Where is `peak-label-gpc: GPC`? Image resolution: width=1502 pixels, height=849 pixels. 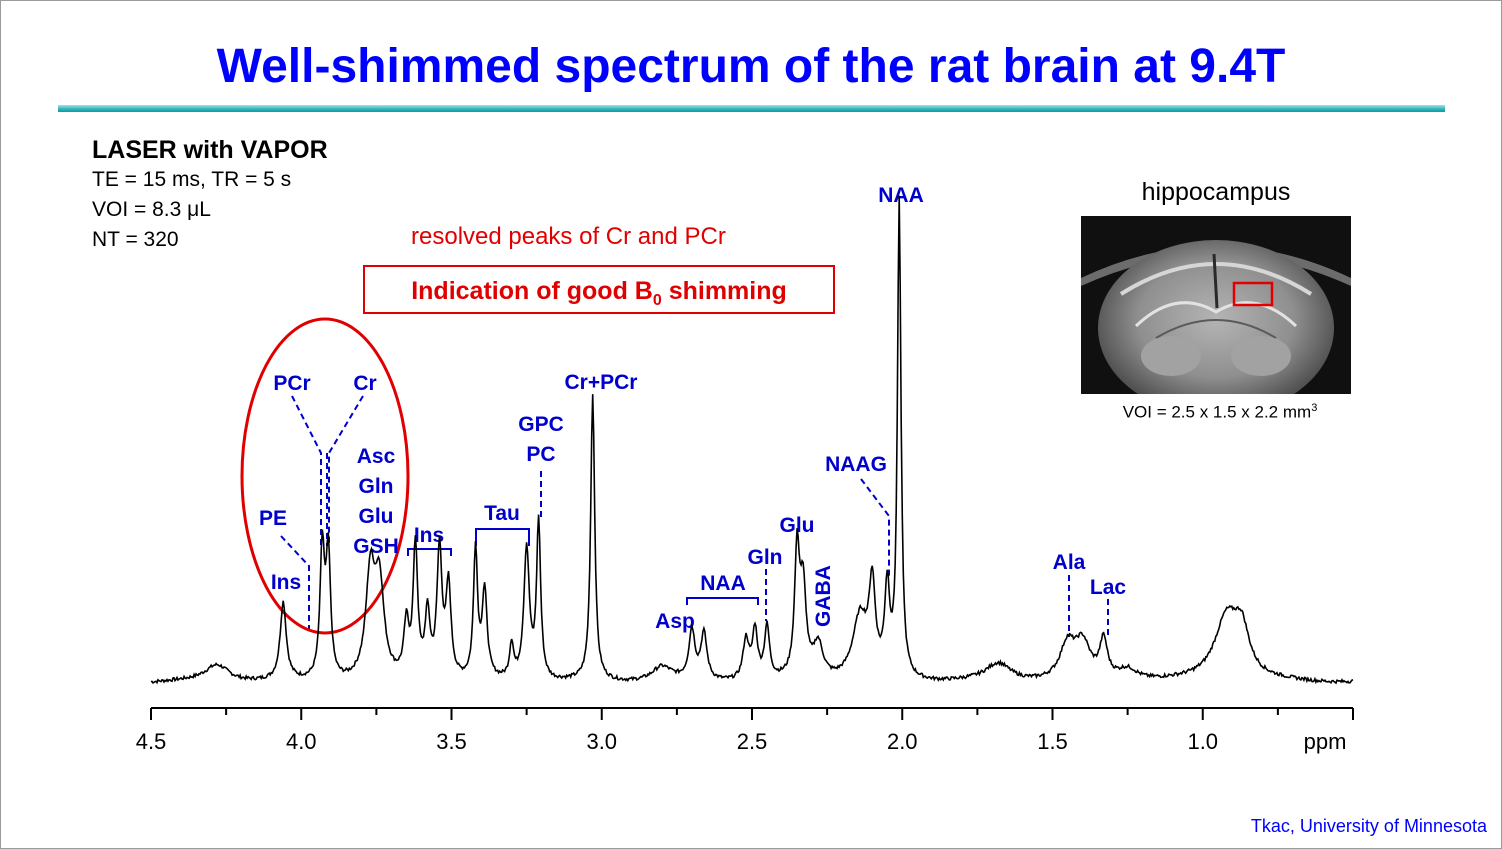
peak-label-gpc: GPC is located at coordinates (541, 424).